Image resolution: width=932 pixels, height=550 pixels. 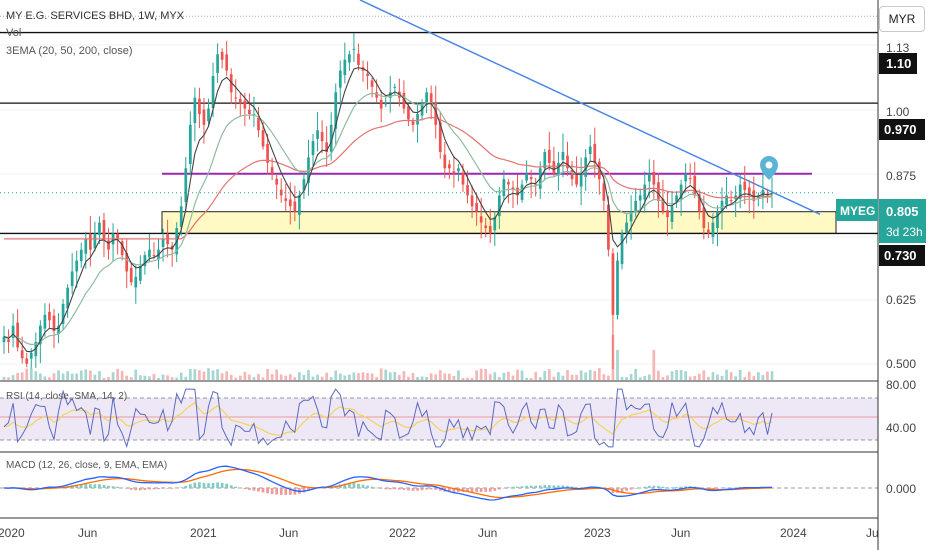 What do you see at coordinates (69, 51) in the screenshot?
I see `ema-legend: 3EMA (20, 50, 200, close)` at bounding box center [69, 51].